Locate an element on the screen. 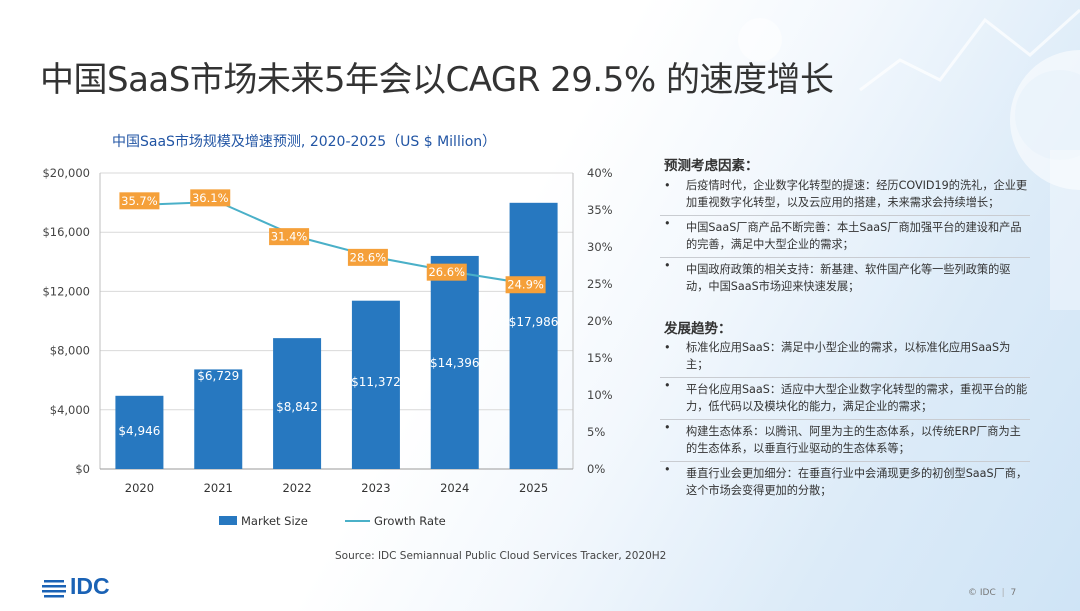 Image resolution: width=1080 pixels, height=611 pixels. logo-text: IDC is located at coordinates (90, 586).